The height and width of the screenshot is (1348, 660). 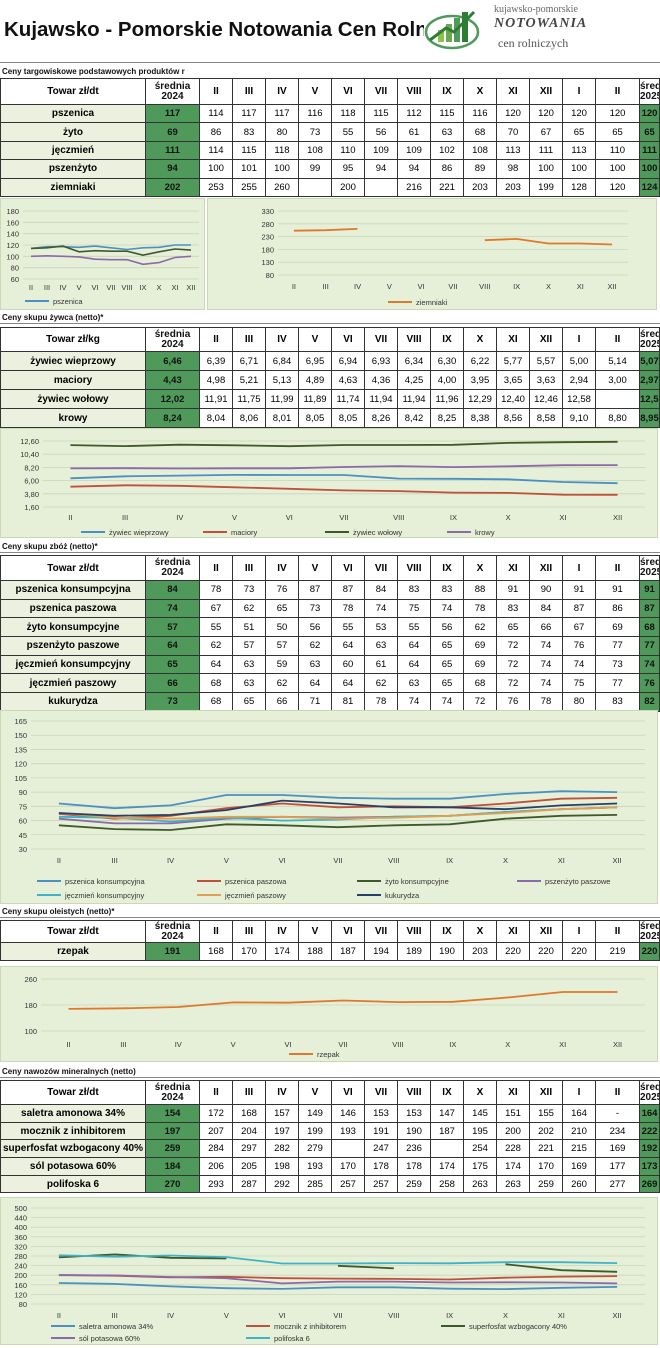 I want to click on column-header: VII, so click(x=381, y=1092).